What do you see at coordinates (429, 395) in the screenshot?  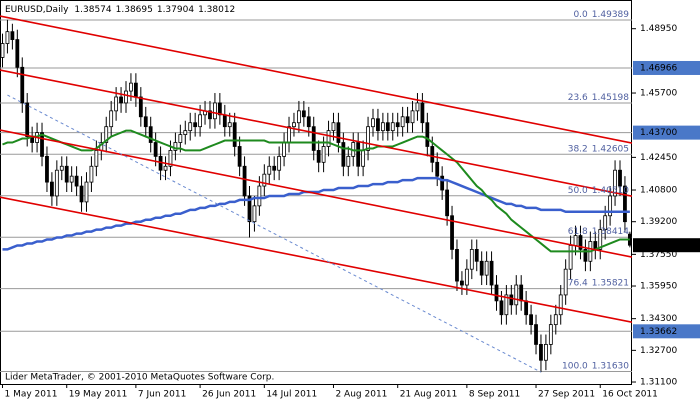 I see `x-tick-label: 21 Aug 2011` at bounding box center [429, 395].